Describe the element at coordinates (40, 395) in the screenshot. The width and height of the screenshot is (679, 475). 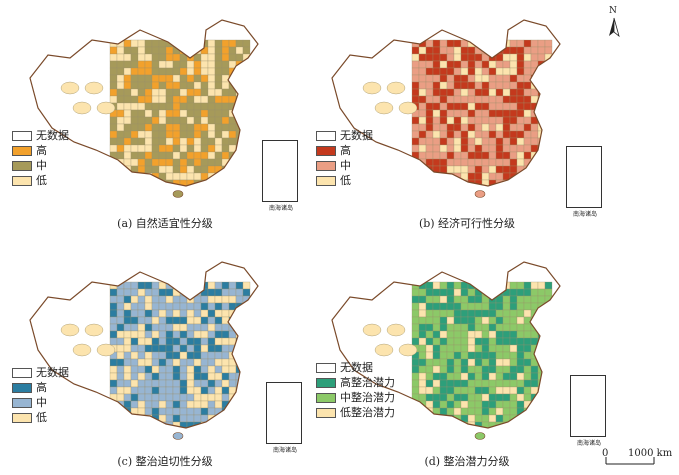
I see `legend-c: 无数据 高 中 低` at that location.